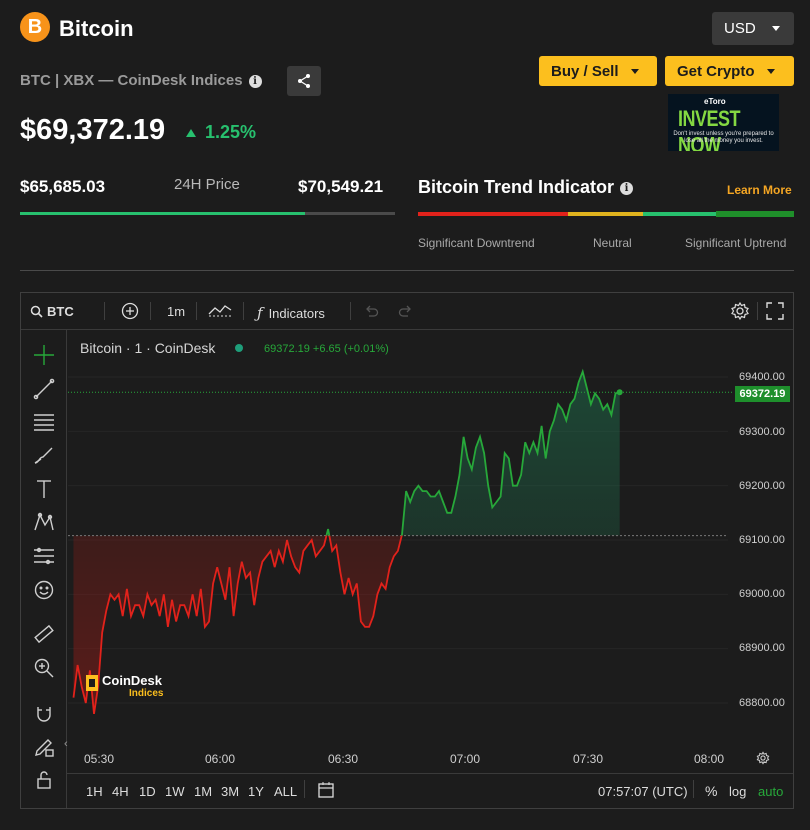 This screenshot has height=830, width=810. I want to click on compare-symbol-button, so click(130, 313).